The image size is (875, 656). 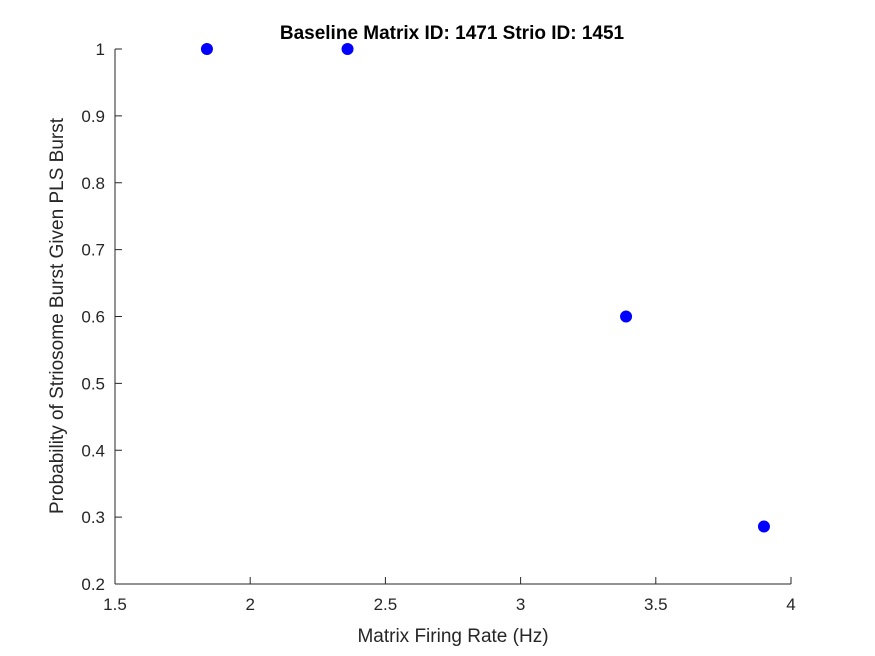 What do you see at coordinates (93, 250) in the screenshot?
I see `y-tick-label: 0.7` at bounding box center [93, 250].